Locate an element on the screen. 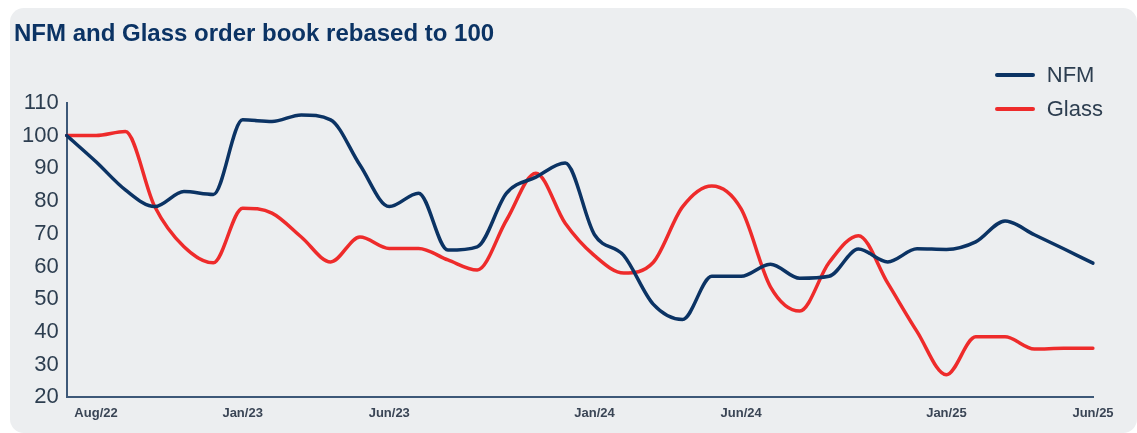 The image size is (1137, 433). y-tick-label: 70 is located at coordinates (46, 232).